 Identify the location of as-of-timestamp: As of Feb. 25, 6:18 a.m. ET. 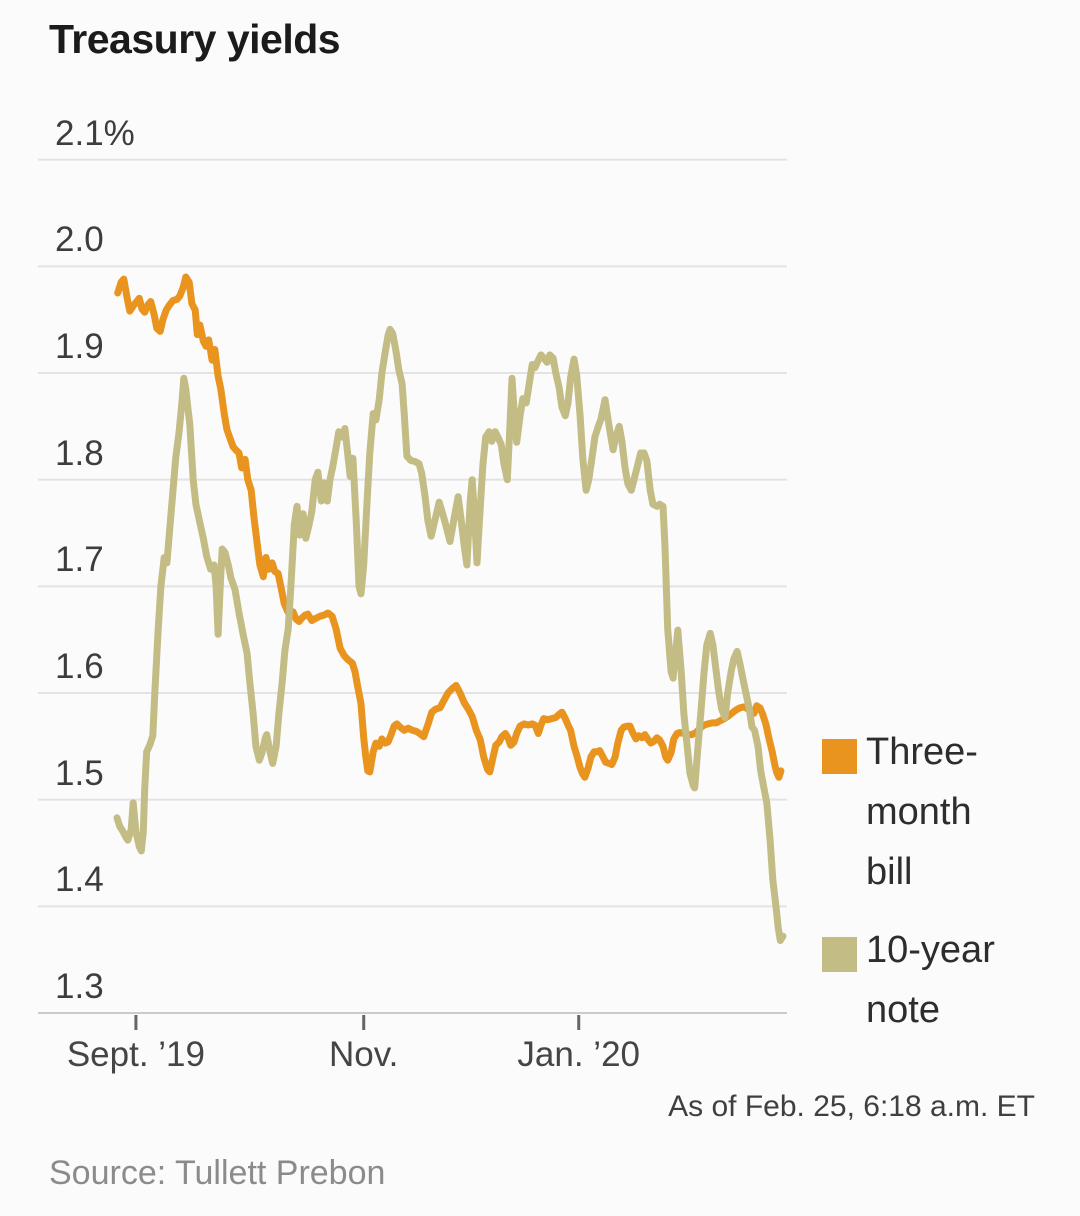
(851, 1106).